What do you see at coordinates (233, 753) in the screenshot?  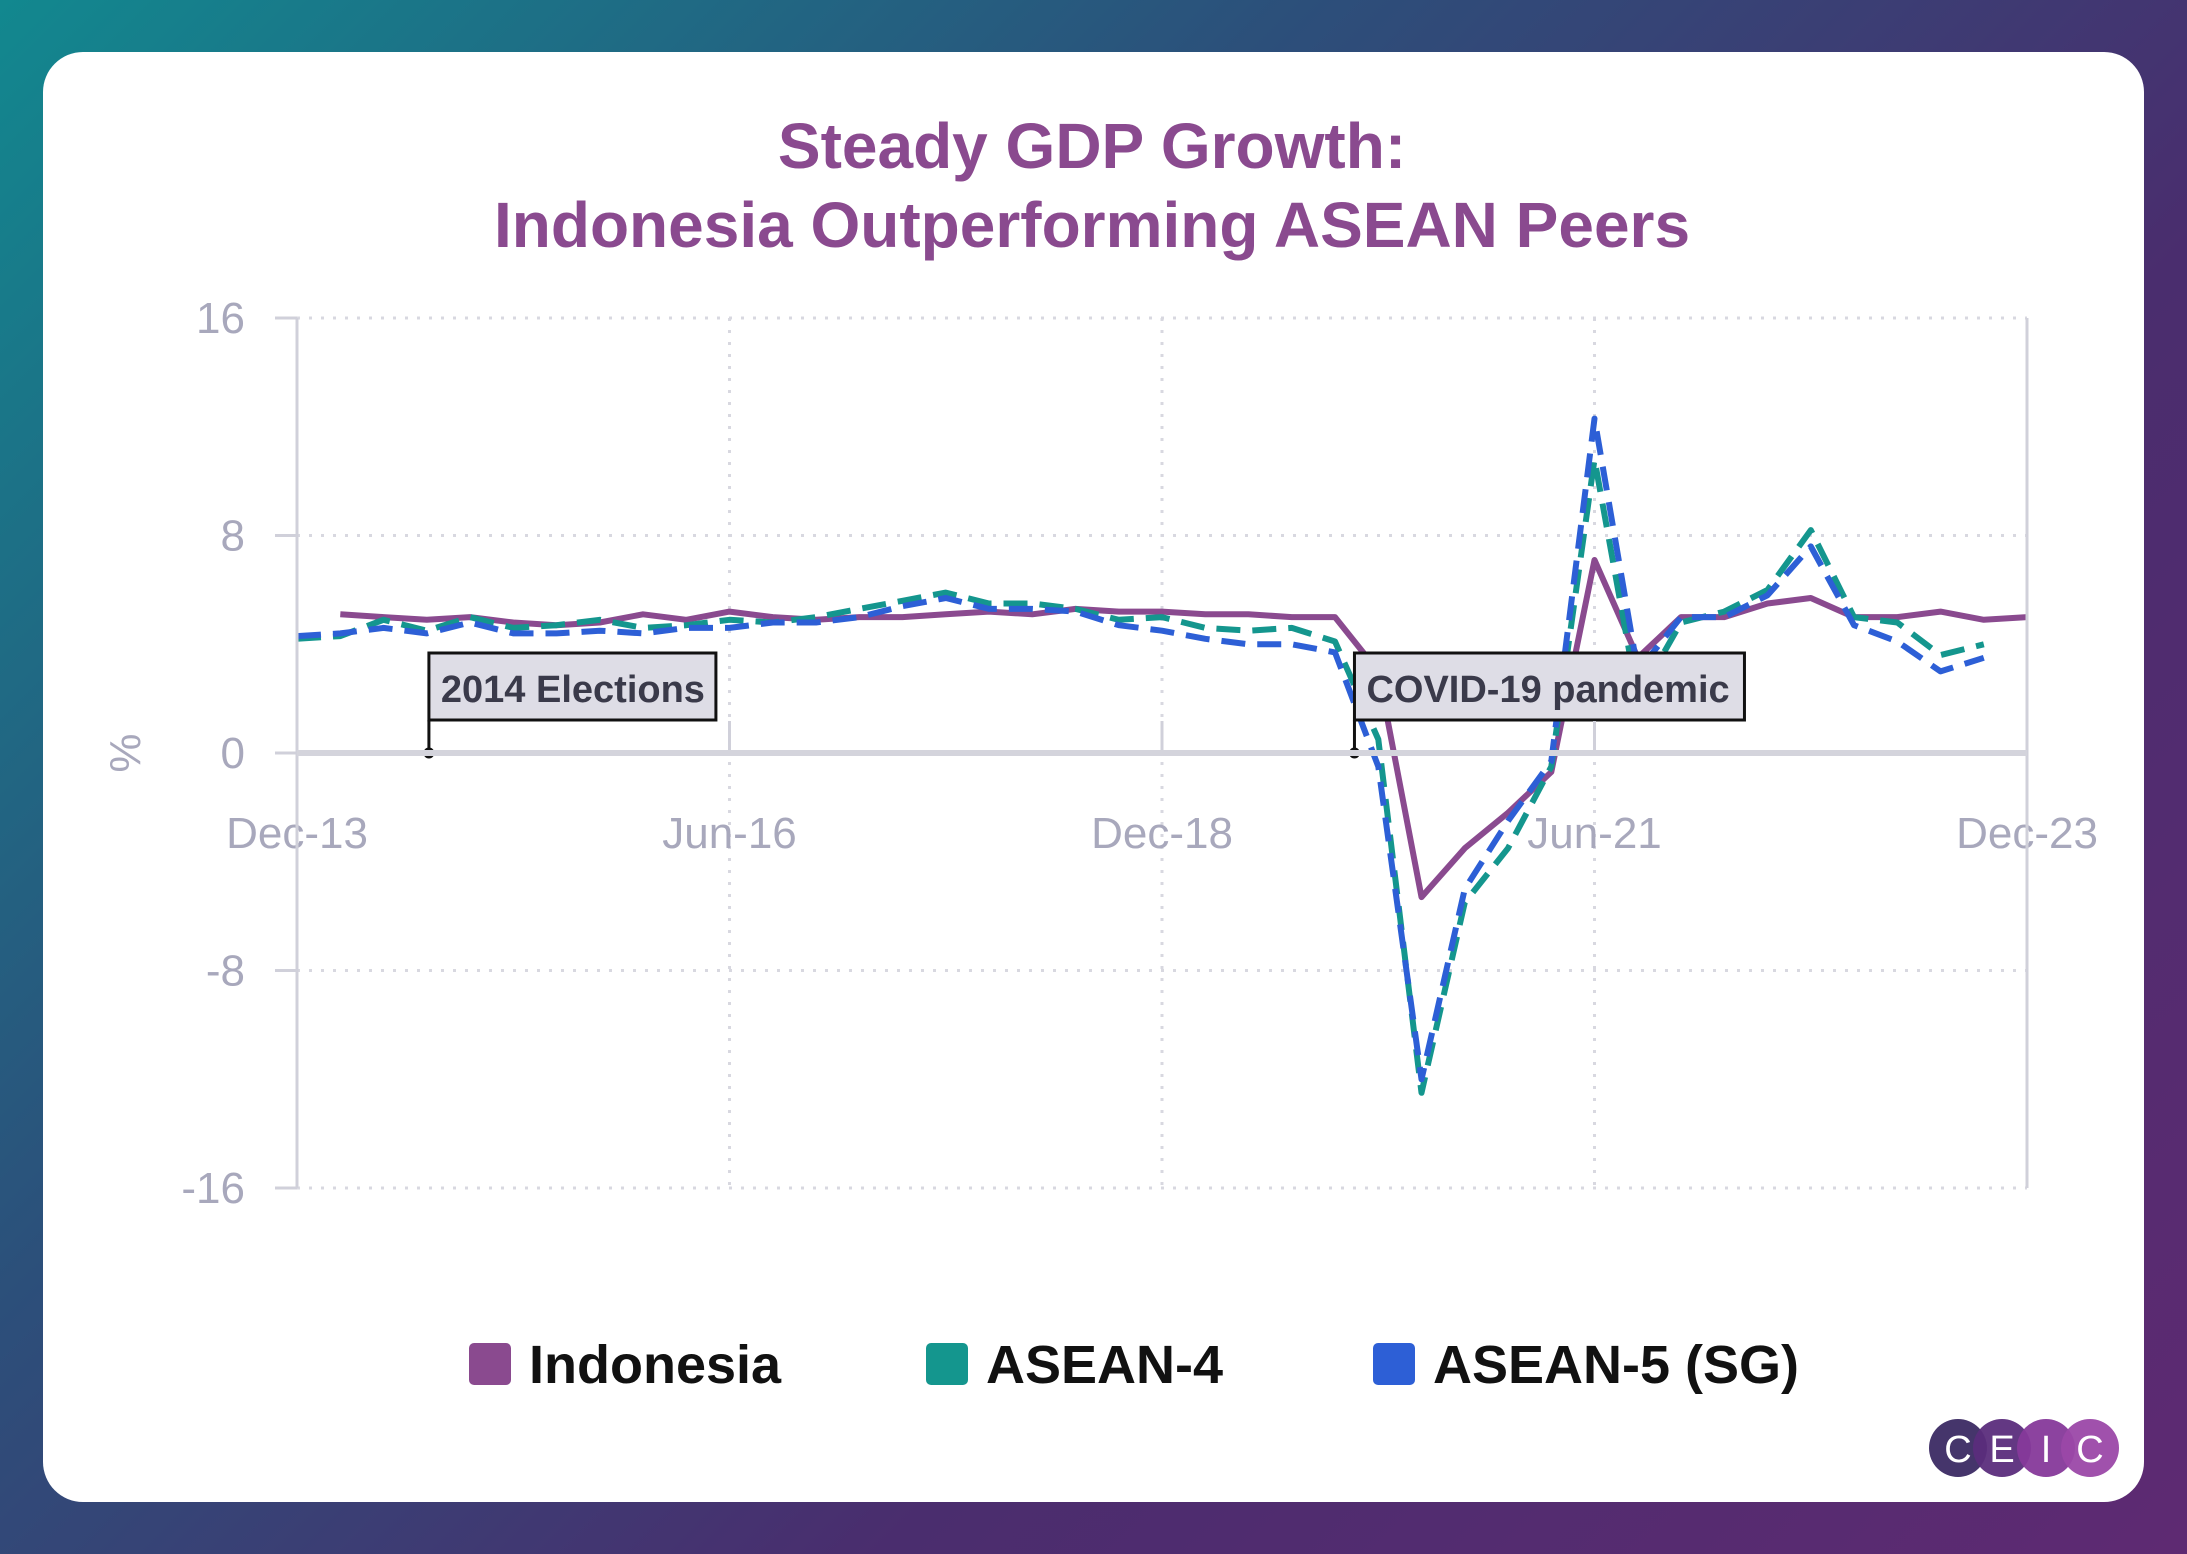 I see `y-tick-label: 0` at bounding box center [233, 753].